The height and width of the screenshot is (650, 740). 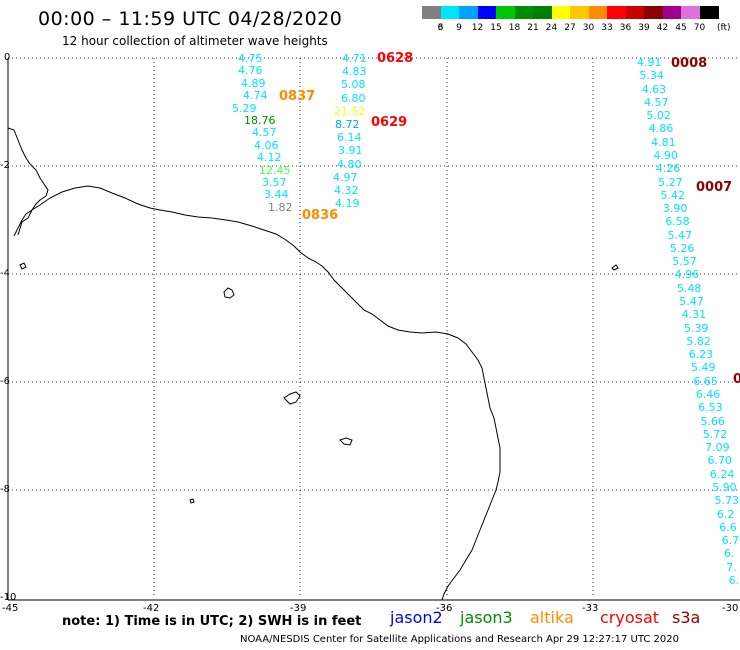 I want to click on lat-label-minus2: -2, so click(x=5, y=165).